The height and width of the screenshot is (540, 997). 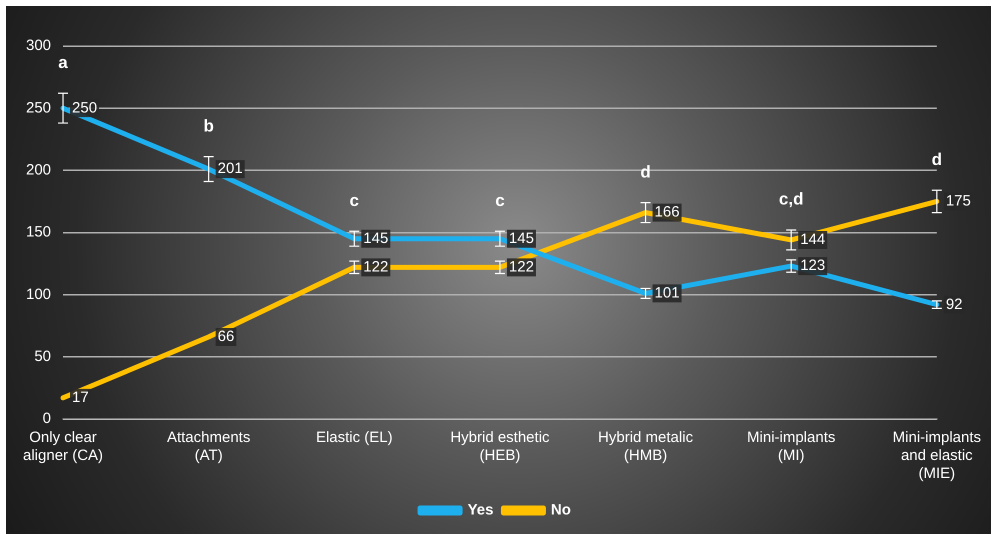 What do you see at coordinates (791, 446) in the screenshot?
I see `x-tick-label: Mini-implants (MI)` at bounding box center [791, 446].